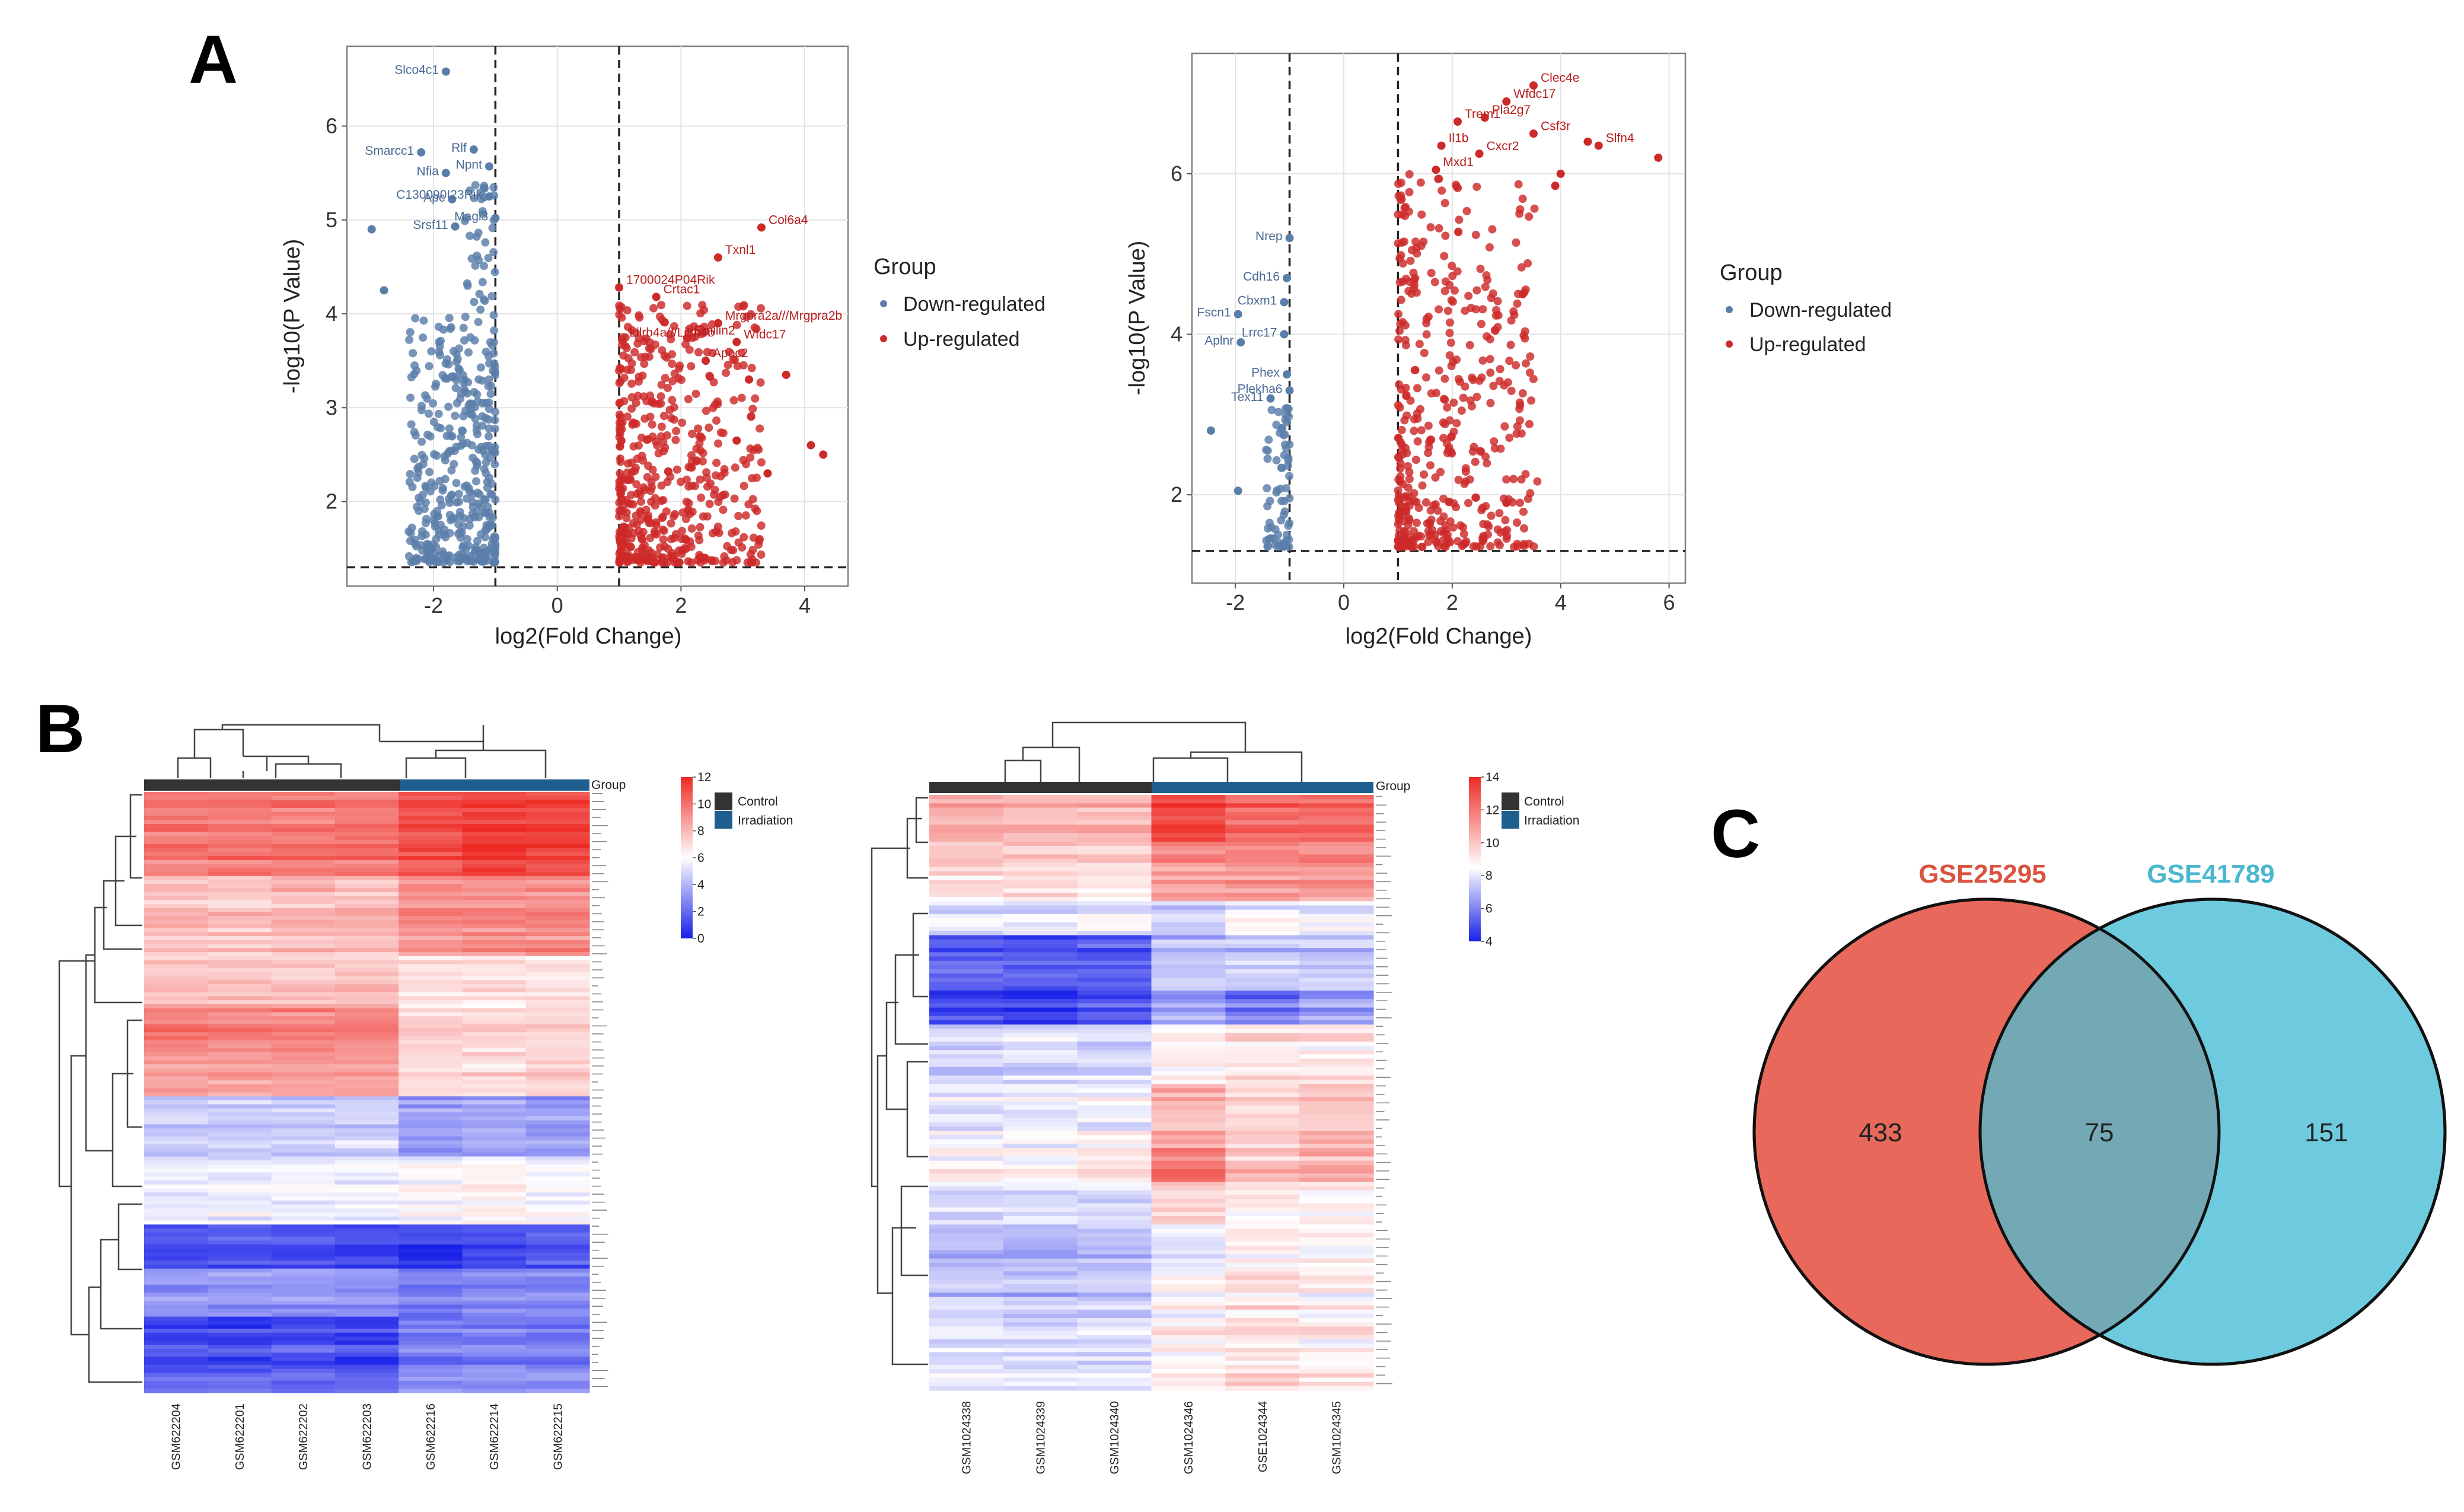 The width and height of the screenshot is (2464, 1512). What do you see at coordinates (883, 338) in the screenshot?
I see `legend-marker-up` at bounding box center [883, 338].